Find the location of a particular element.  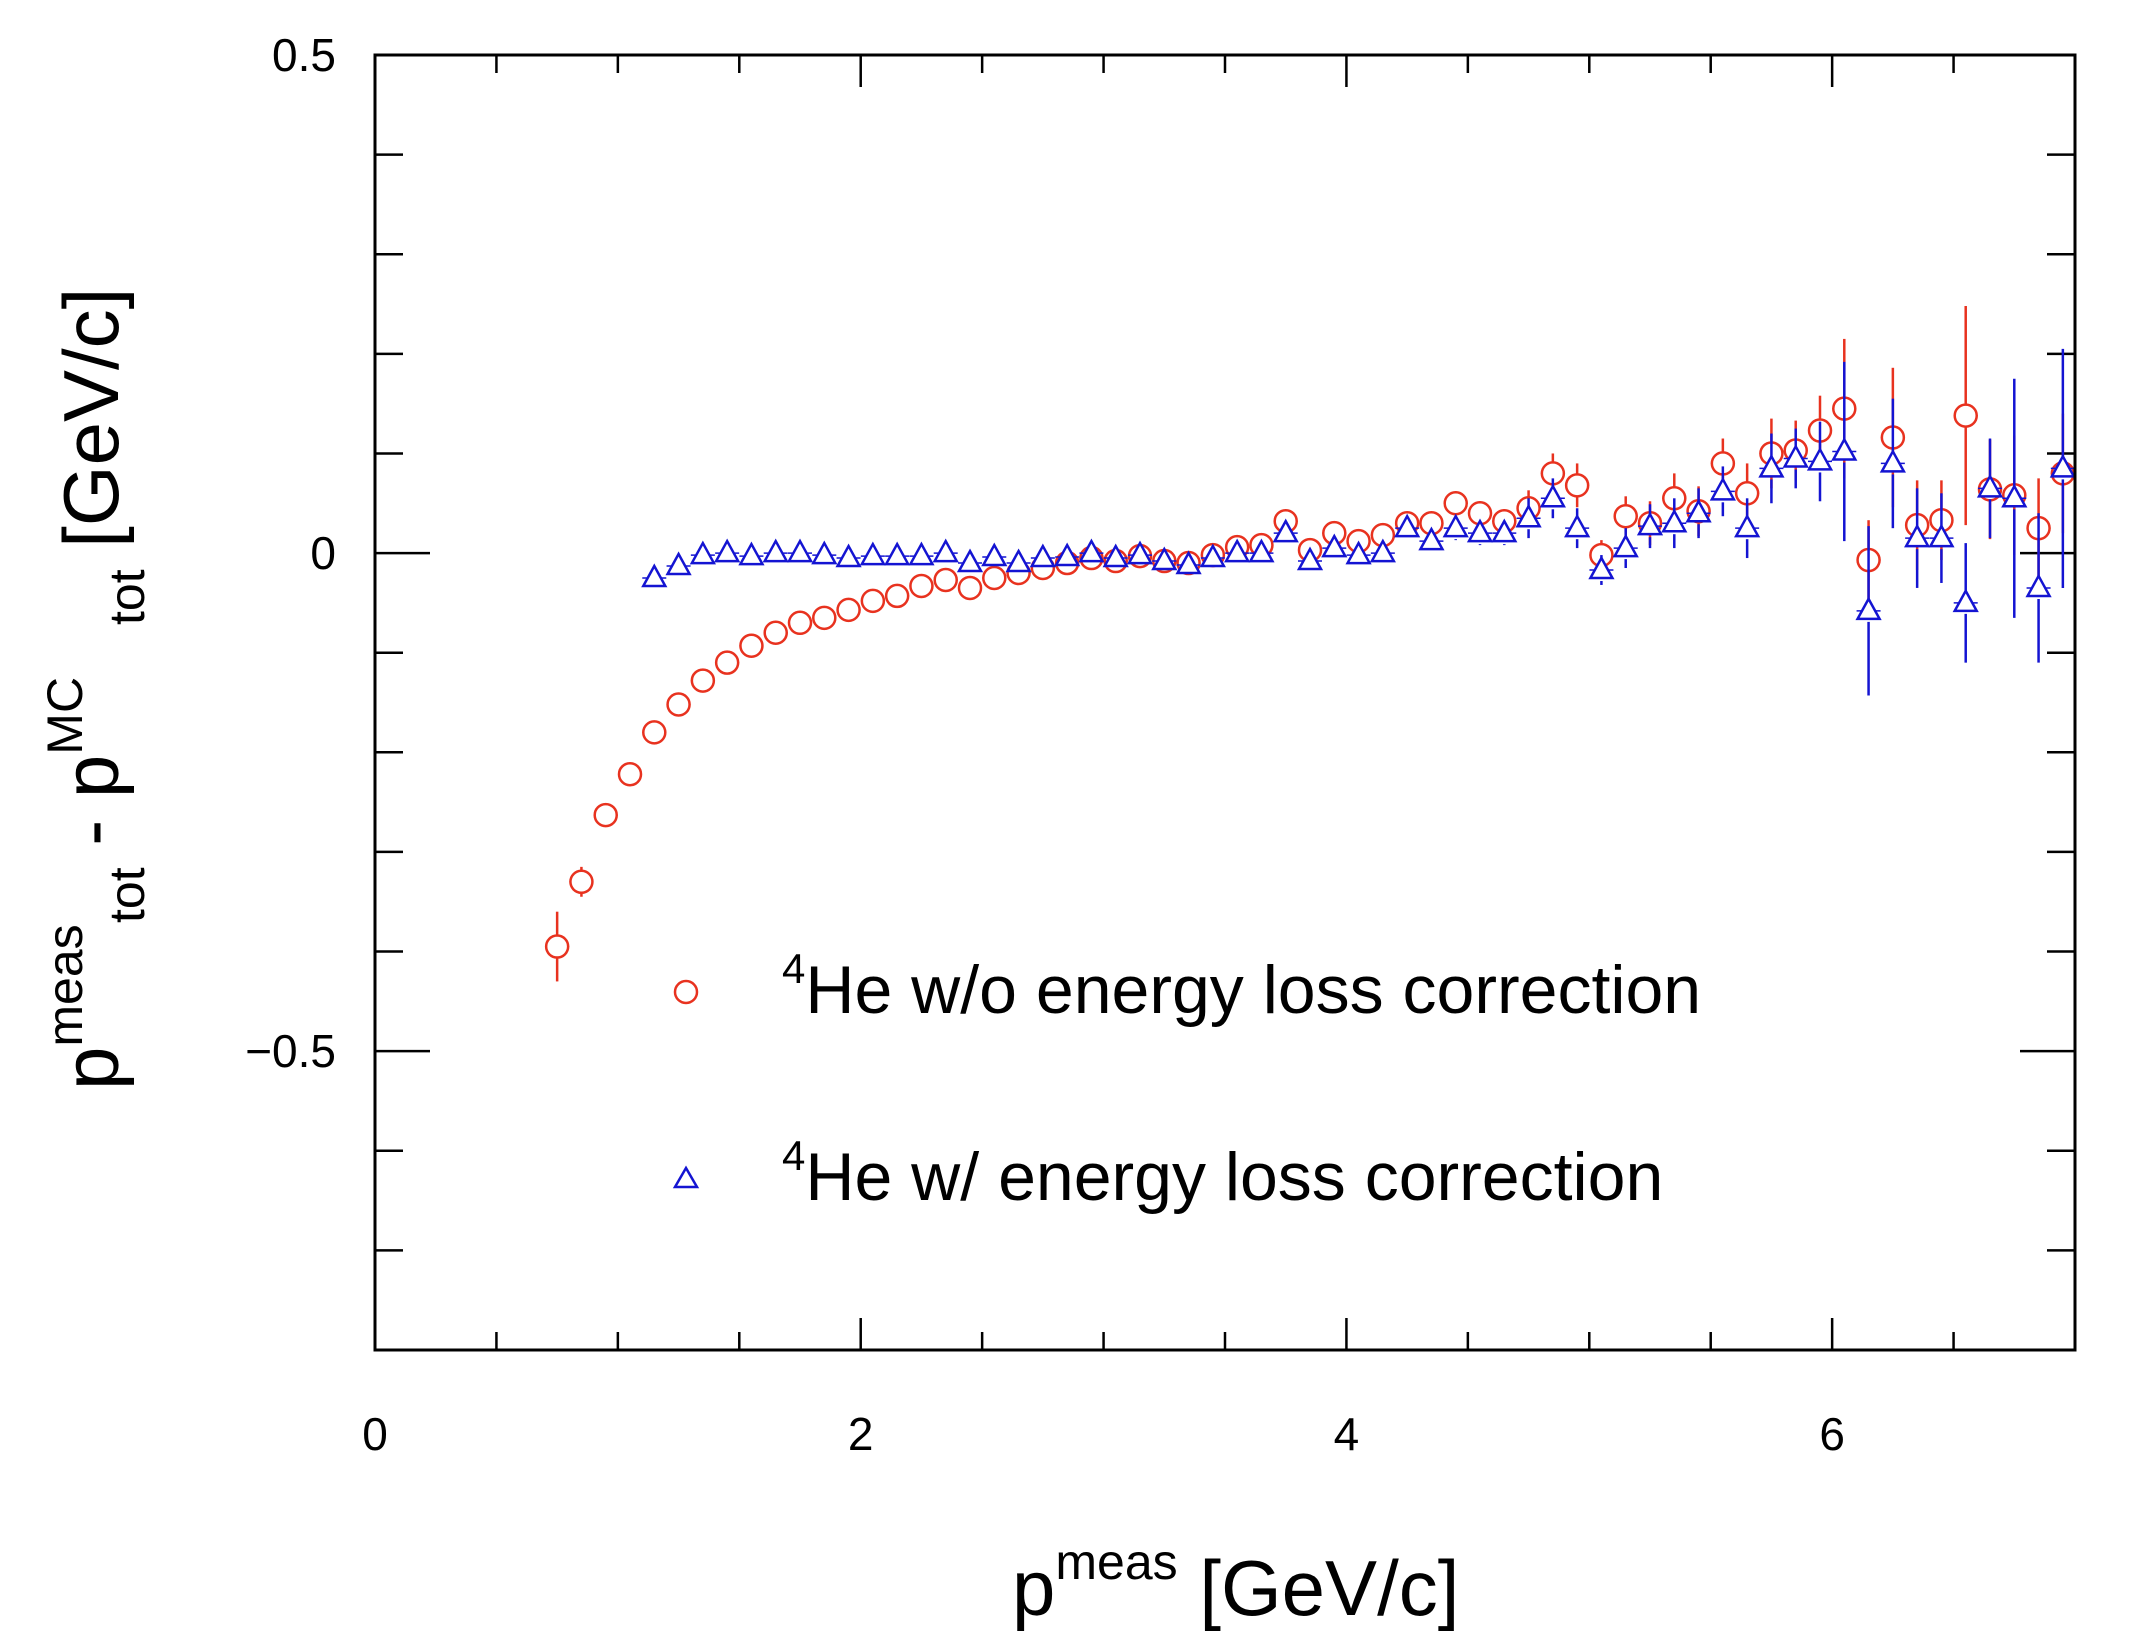

legend-marker-circle is located at coordinates (686, 992).